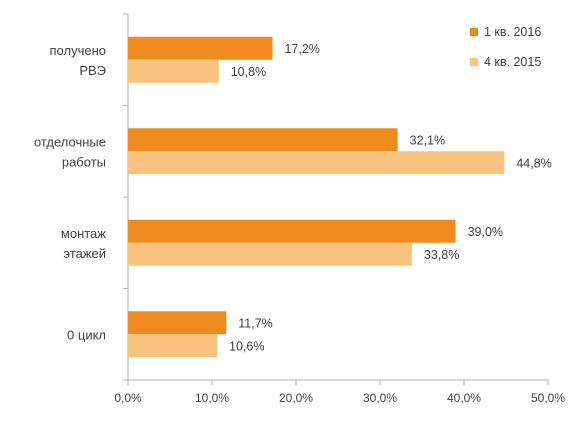  What do you see at coordinates (485, 232) in the screenshot?
I see `data-label: 39,0%` at bounding box center [485, 232].